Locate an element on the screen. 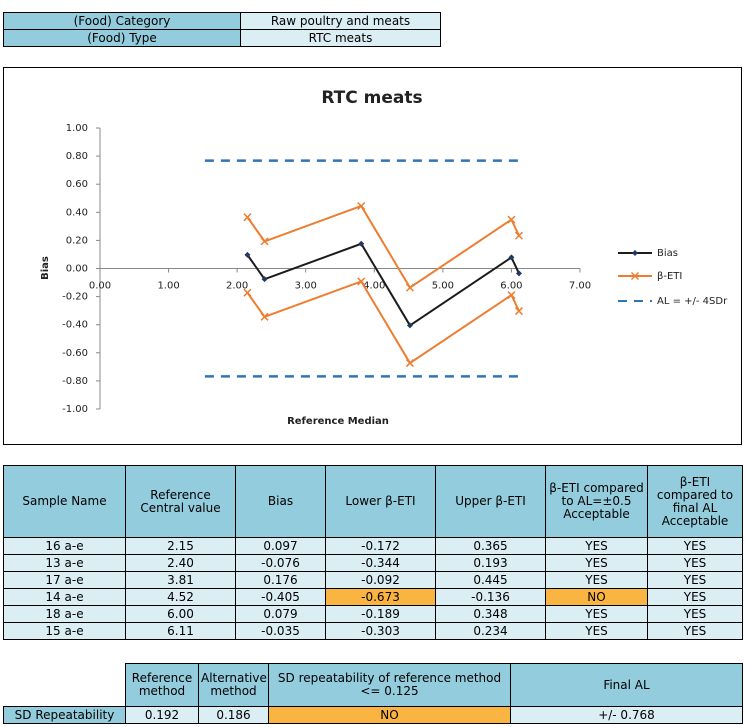 This screenshot has height=727, width=745. data-cell: 14 a-e is located at coordinates (64, 597).